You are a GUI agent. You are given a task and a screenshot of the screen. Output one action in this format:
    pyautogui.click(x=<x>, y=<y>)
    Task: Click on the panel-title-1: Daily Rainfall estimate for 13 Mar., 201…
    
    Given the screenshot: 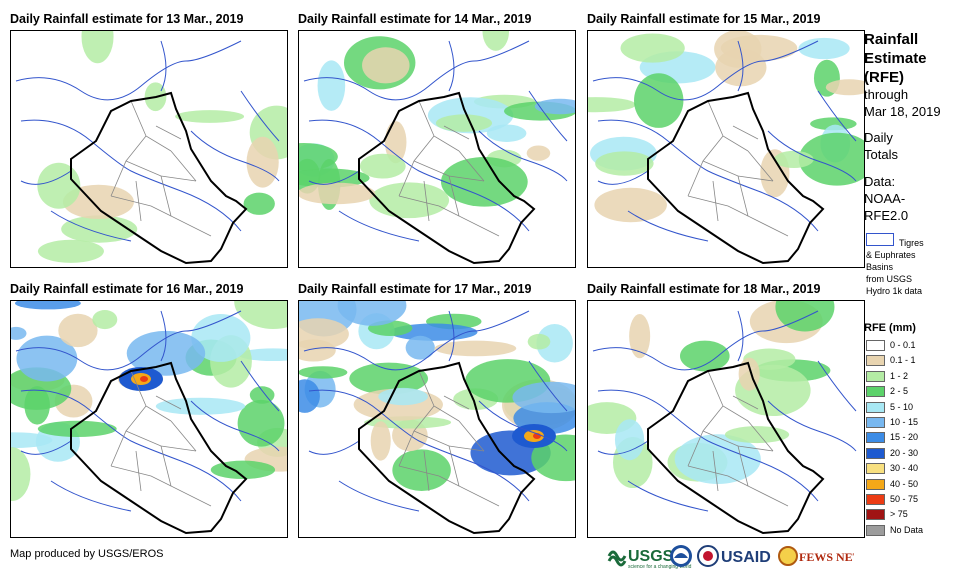 What is the action you would take?
    pyautogui.click(x=127, y=19)
    